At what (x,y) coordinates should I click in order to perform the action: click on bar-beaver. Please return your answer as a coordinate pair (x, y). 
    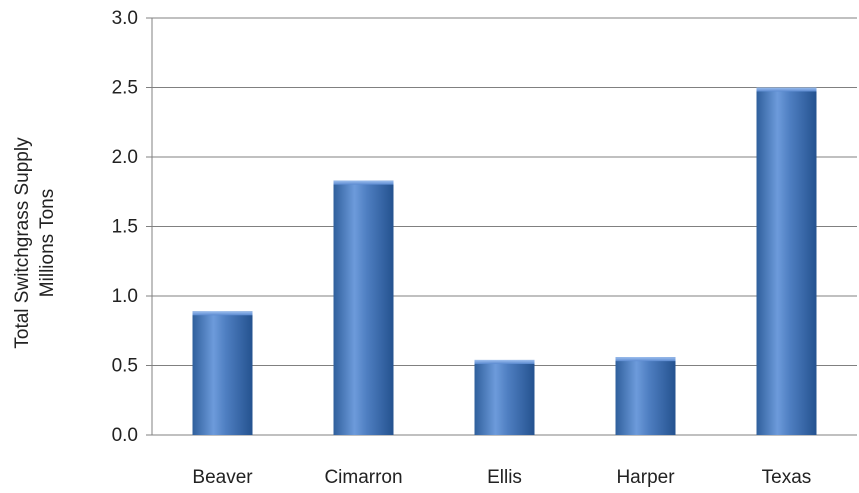
    Looking at the image, I should click on (222, 373).